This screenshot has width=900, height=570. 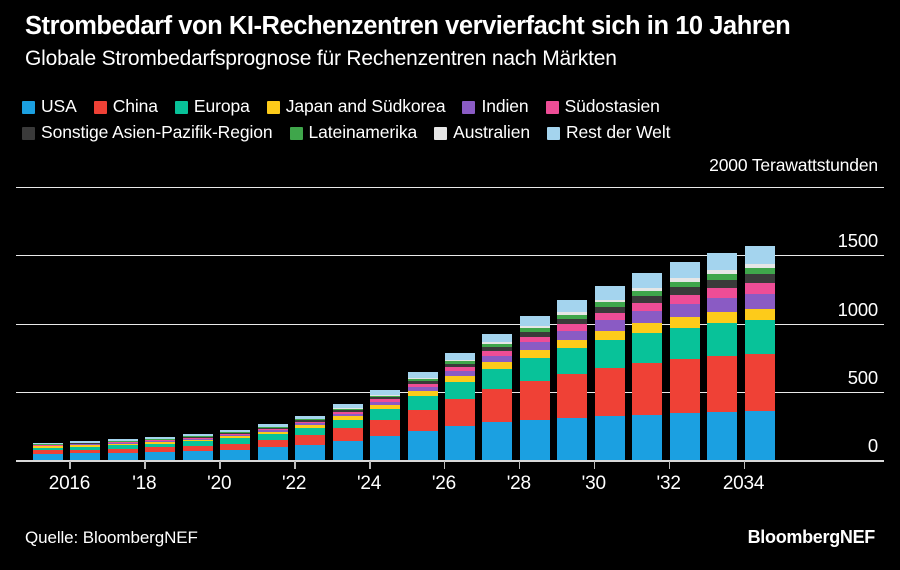 I want to click on bar-2019, so click(x=197, y=447).